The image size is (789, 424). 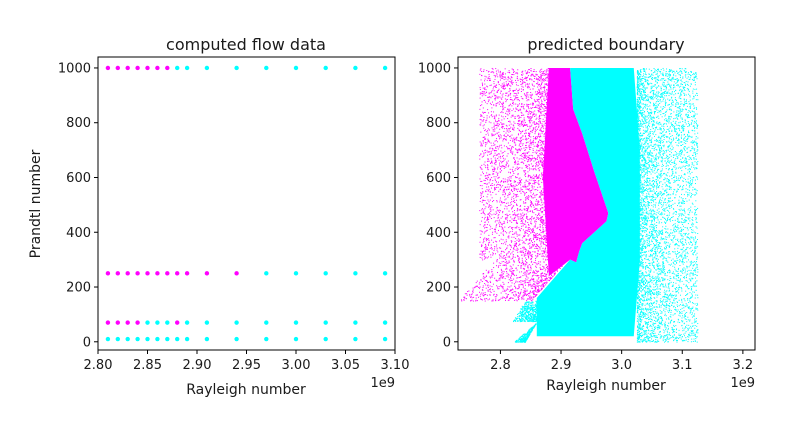 What do you see at coordinates (395, 365) in the screenshot?
I see `chart-left-xtick-label: 3.10` at bounding box center [395, 365].